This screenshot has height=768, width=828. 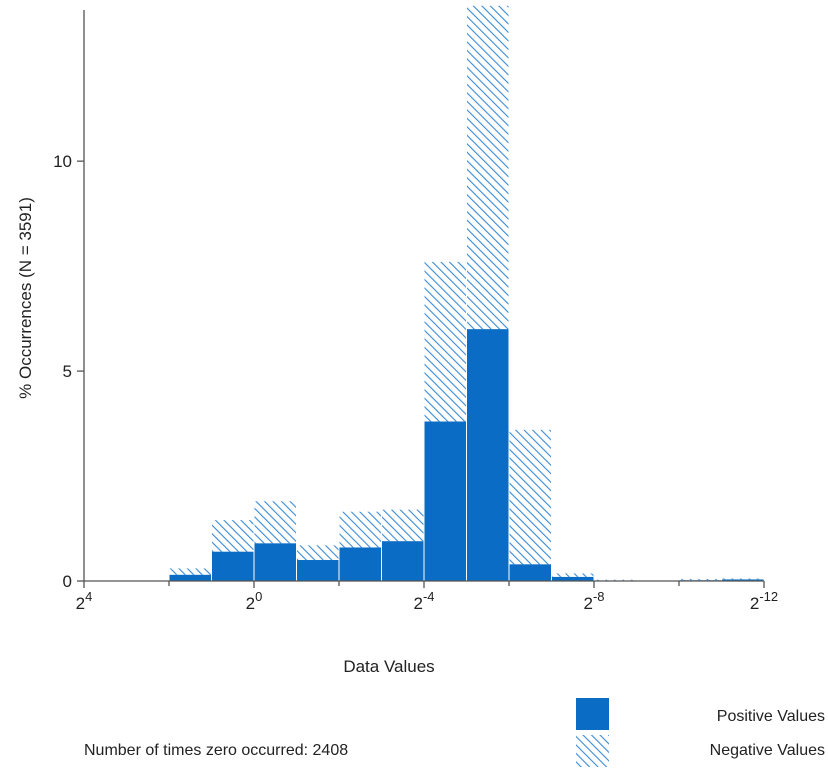 What do you see at coordinates (423, 601) in the screenshot?
I see `x-tick-label: 2-4` at bounding box center [423, 601].